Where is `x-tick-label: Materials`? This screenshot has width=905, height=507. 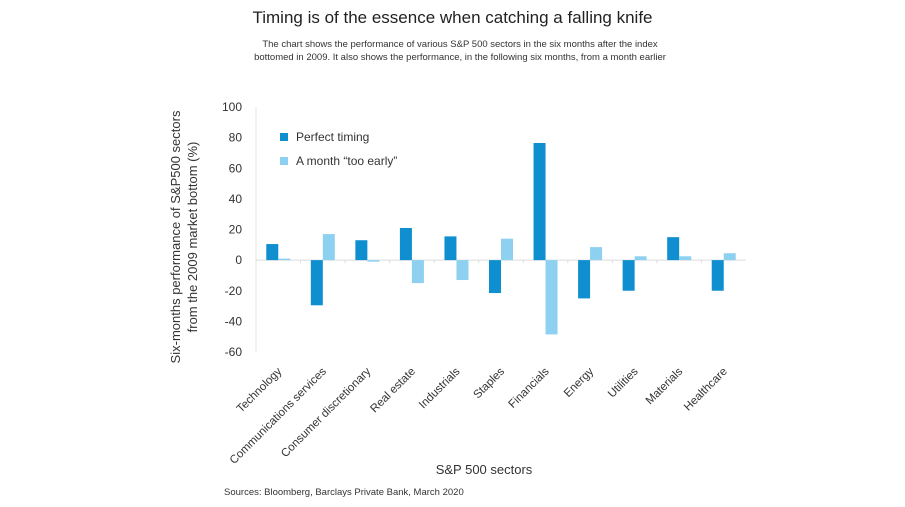
x-tick-label: Materials is located at coordinates (665, 386).